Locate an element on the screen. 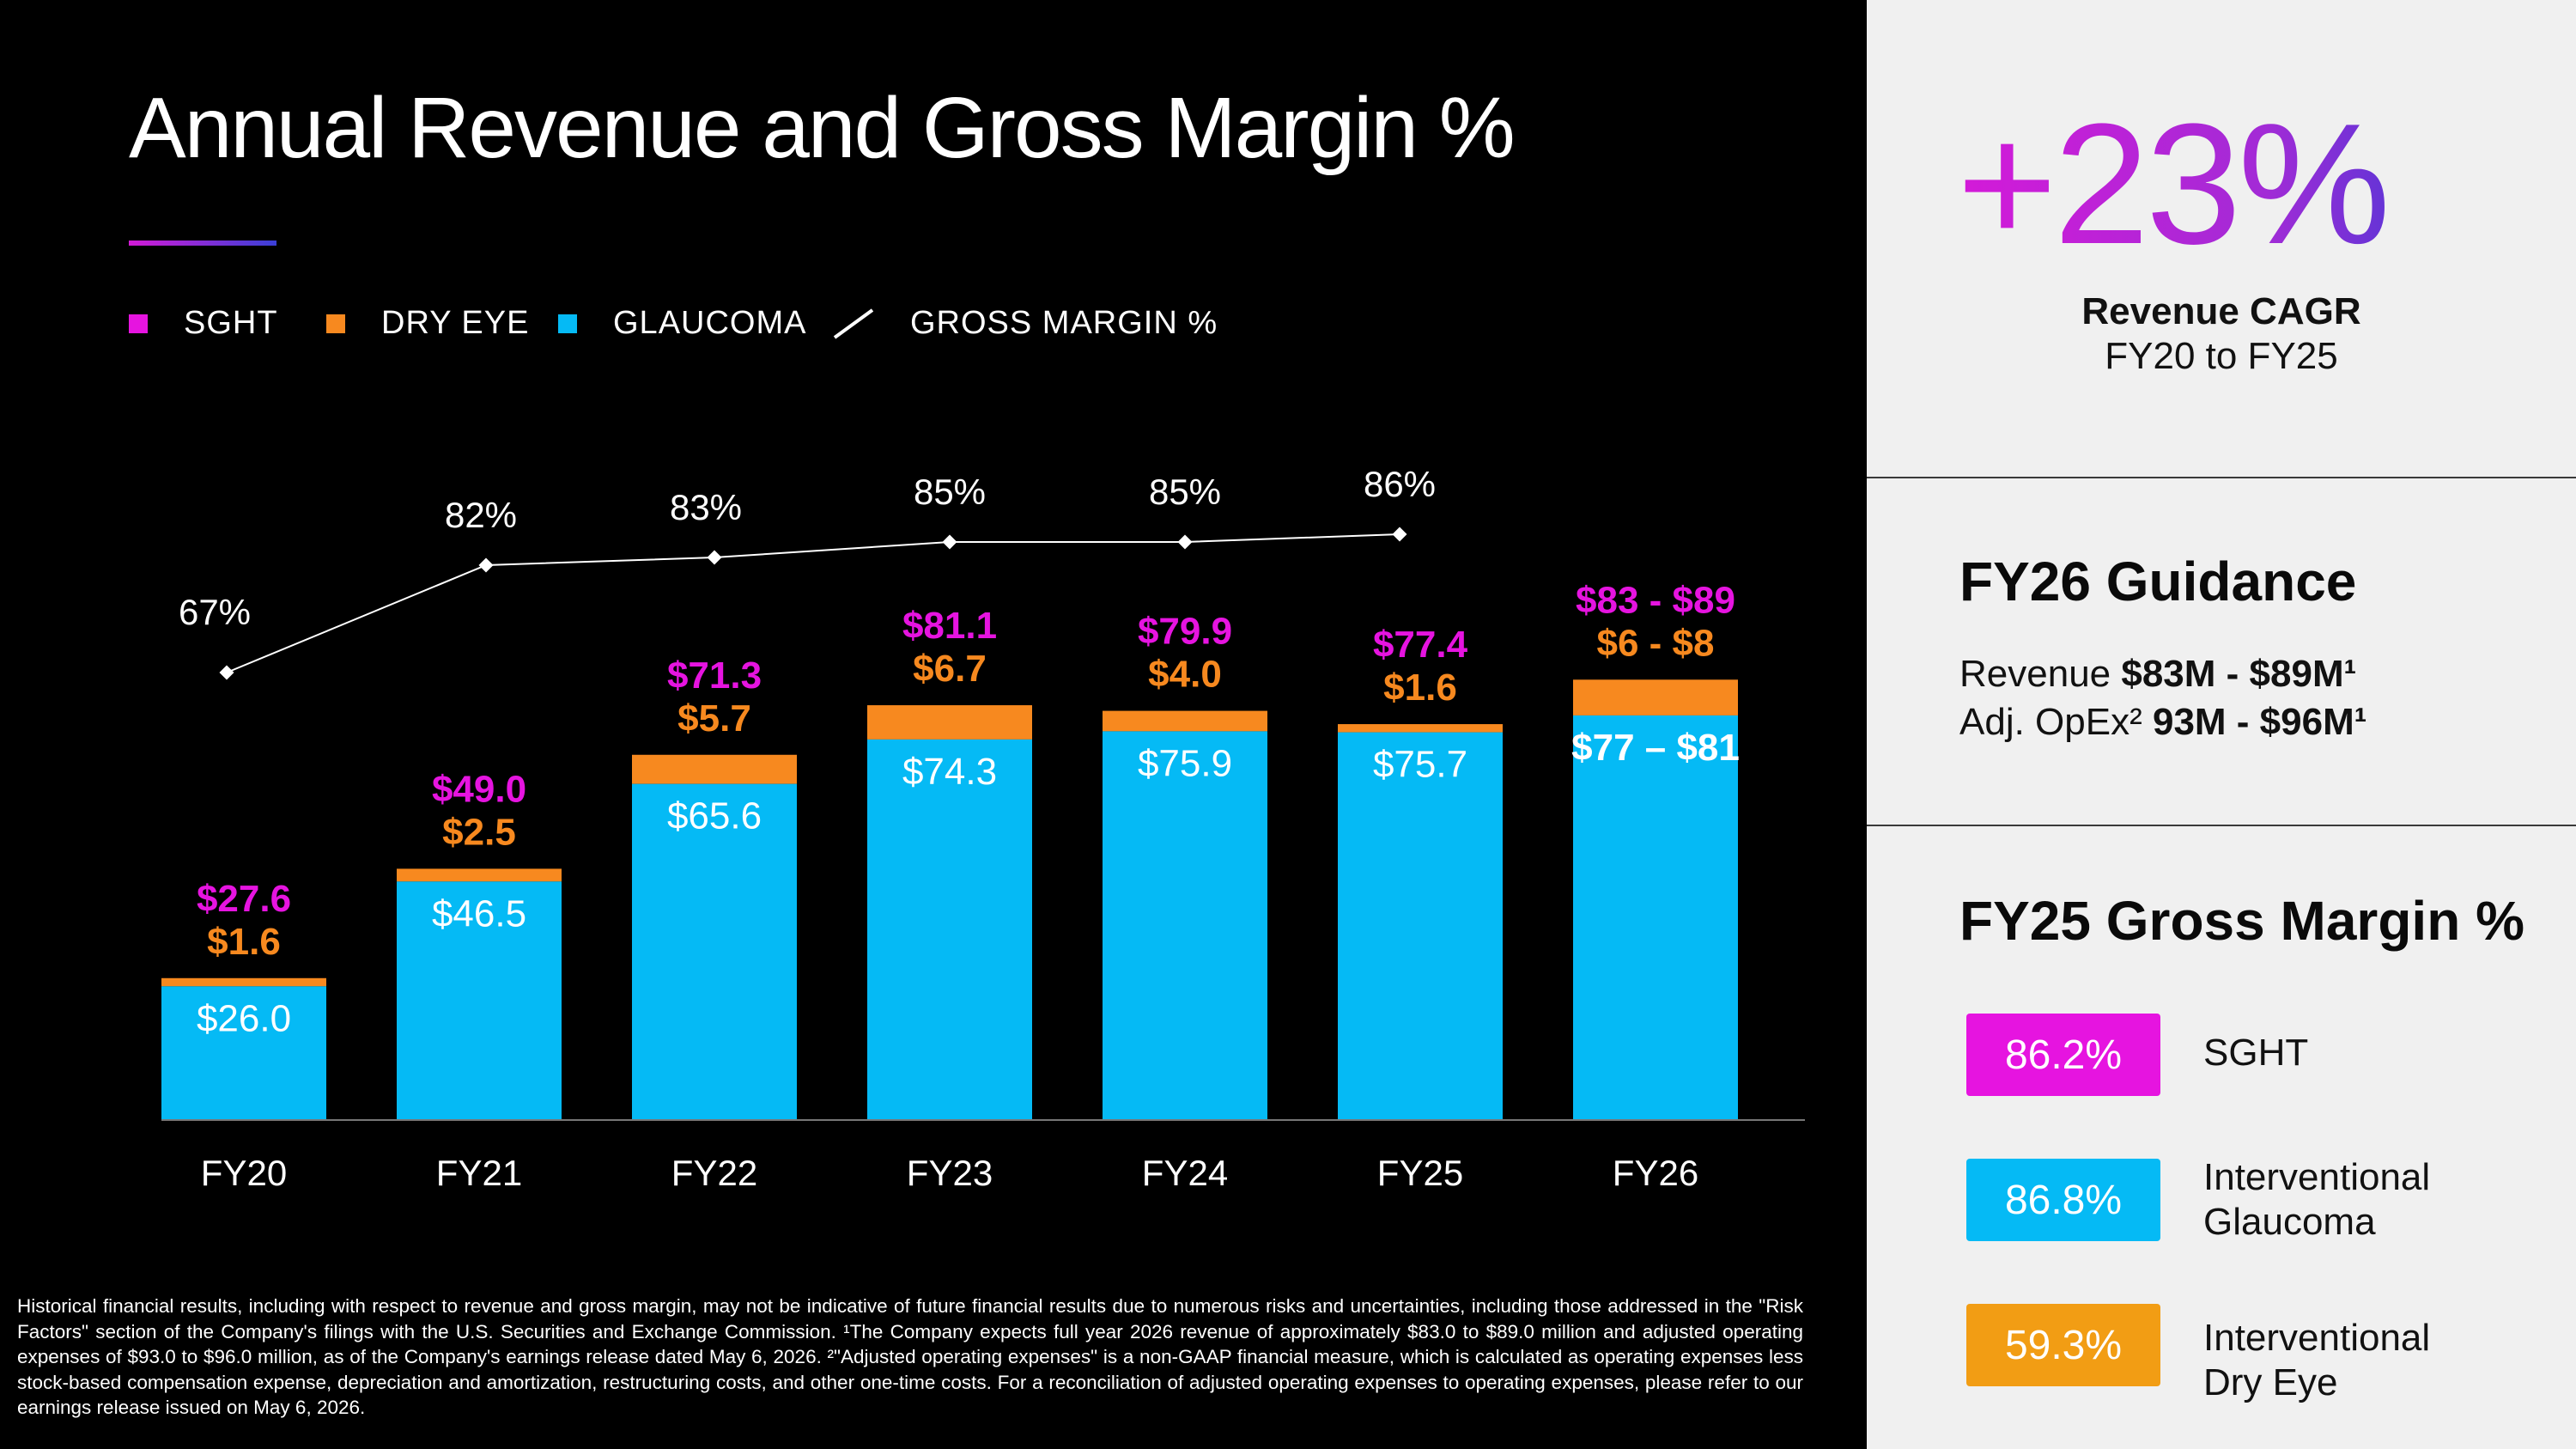  x-tick-label: FY24 is located at coordinates (1185, 1173).